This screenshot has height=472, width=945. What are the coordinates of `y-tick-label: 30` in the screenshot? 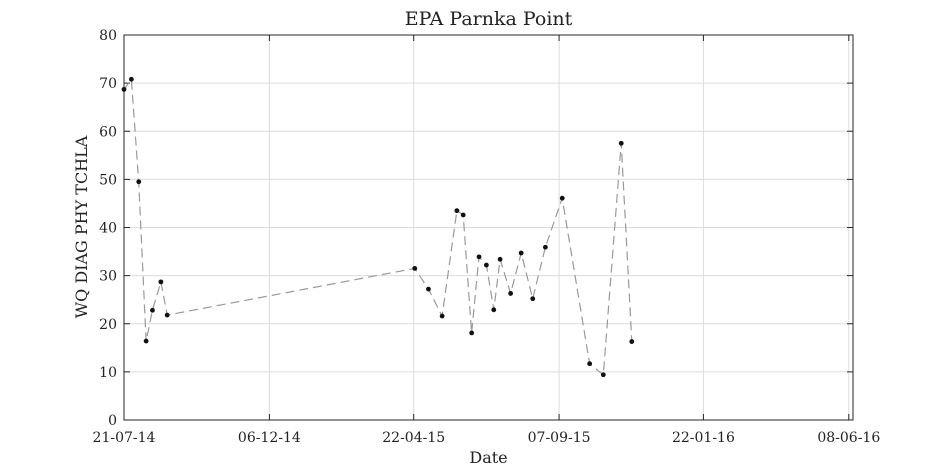 It's located at (108, 277).